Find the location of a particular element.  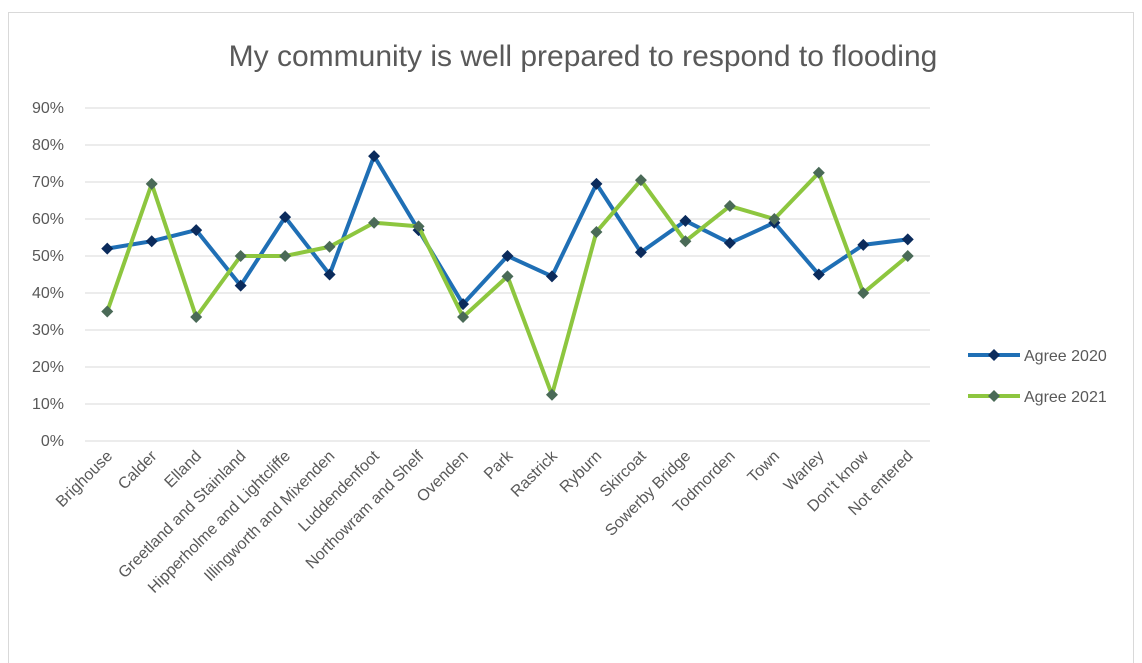

y-tick-label: 60% is located at coordinates (48, 219).